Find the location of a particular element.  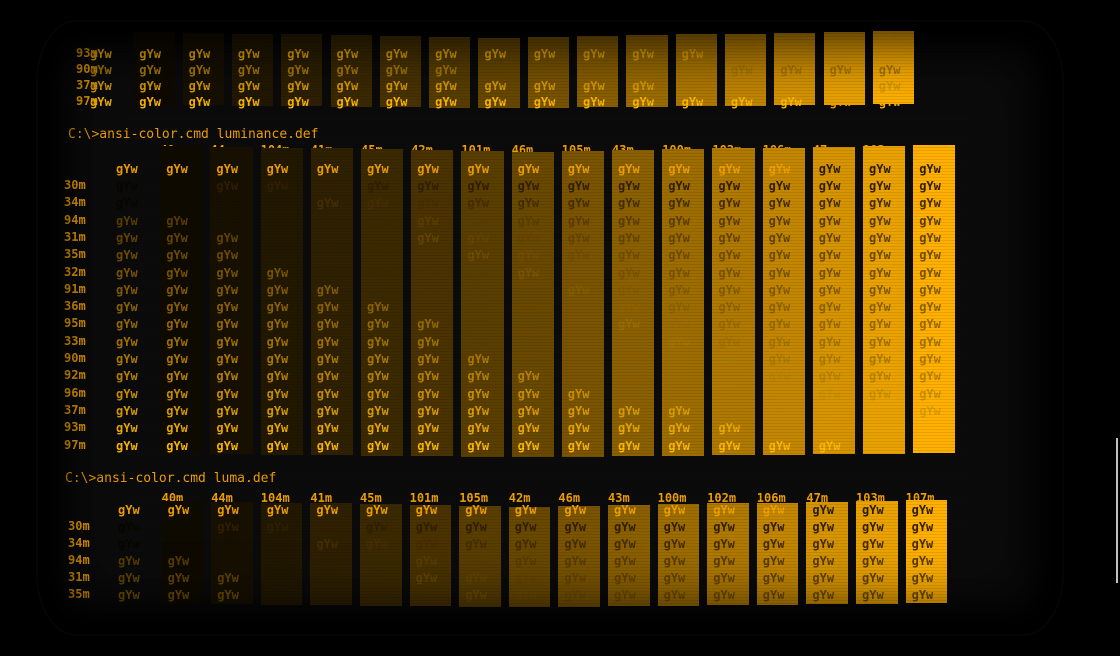

scrollbar is located at coordinates (1117, 510).